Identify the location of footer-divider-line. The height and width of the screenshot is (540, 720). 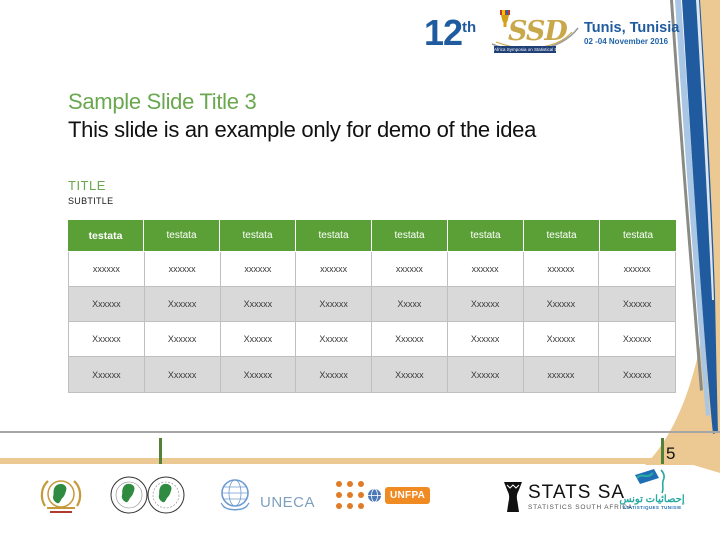
(360, 432).